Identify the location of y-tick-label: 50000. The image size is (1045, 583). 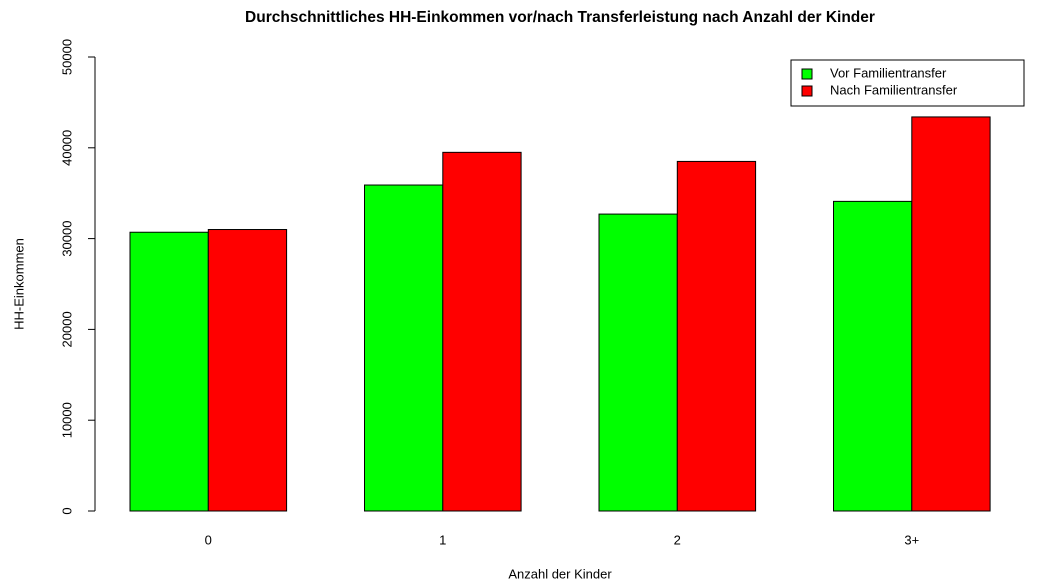
(66, 57).